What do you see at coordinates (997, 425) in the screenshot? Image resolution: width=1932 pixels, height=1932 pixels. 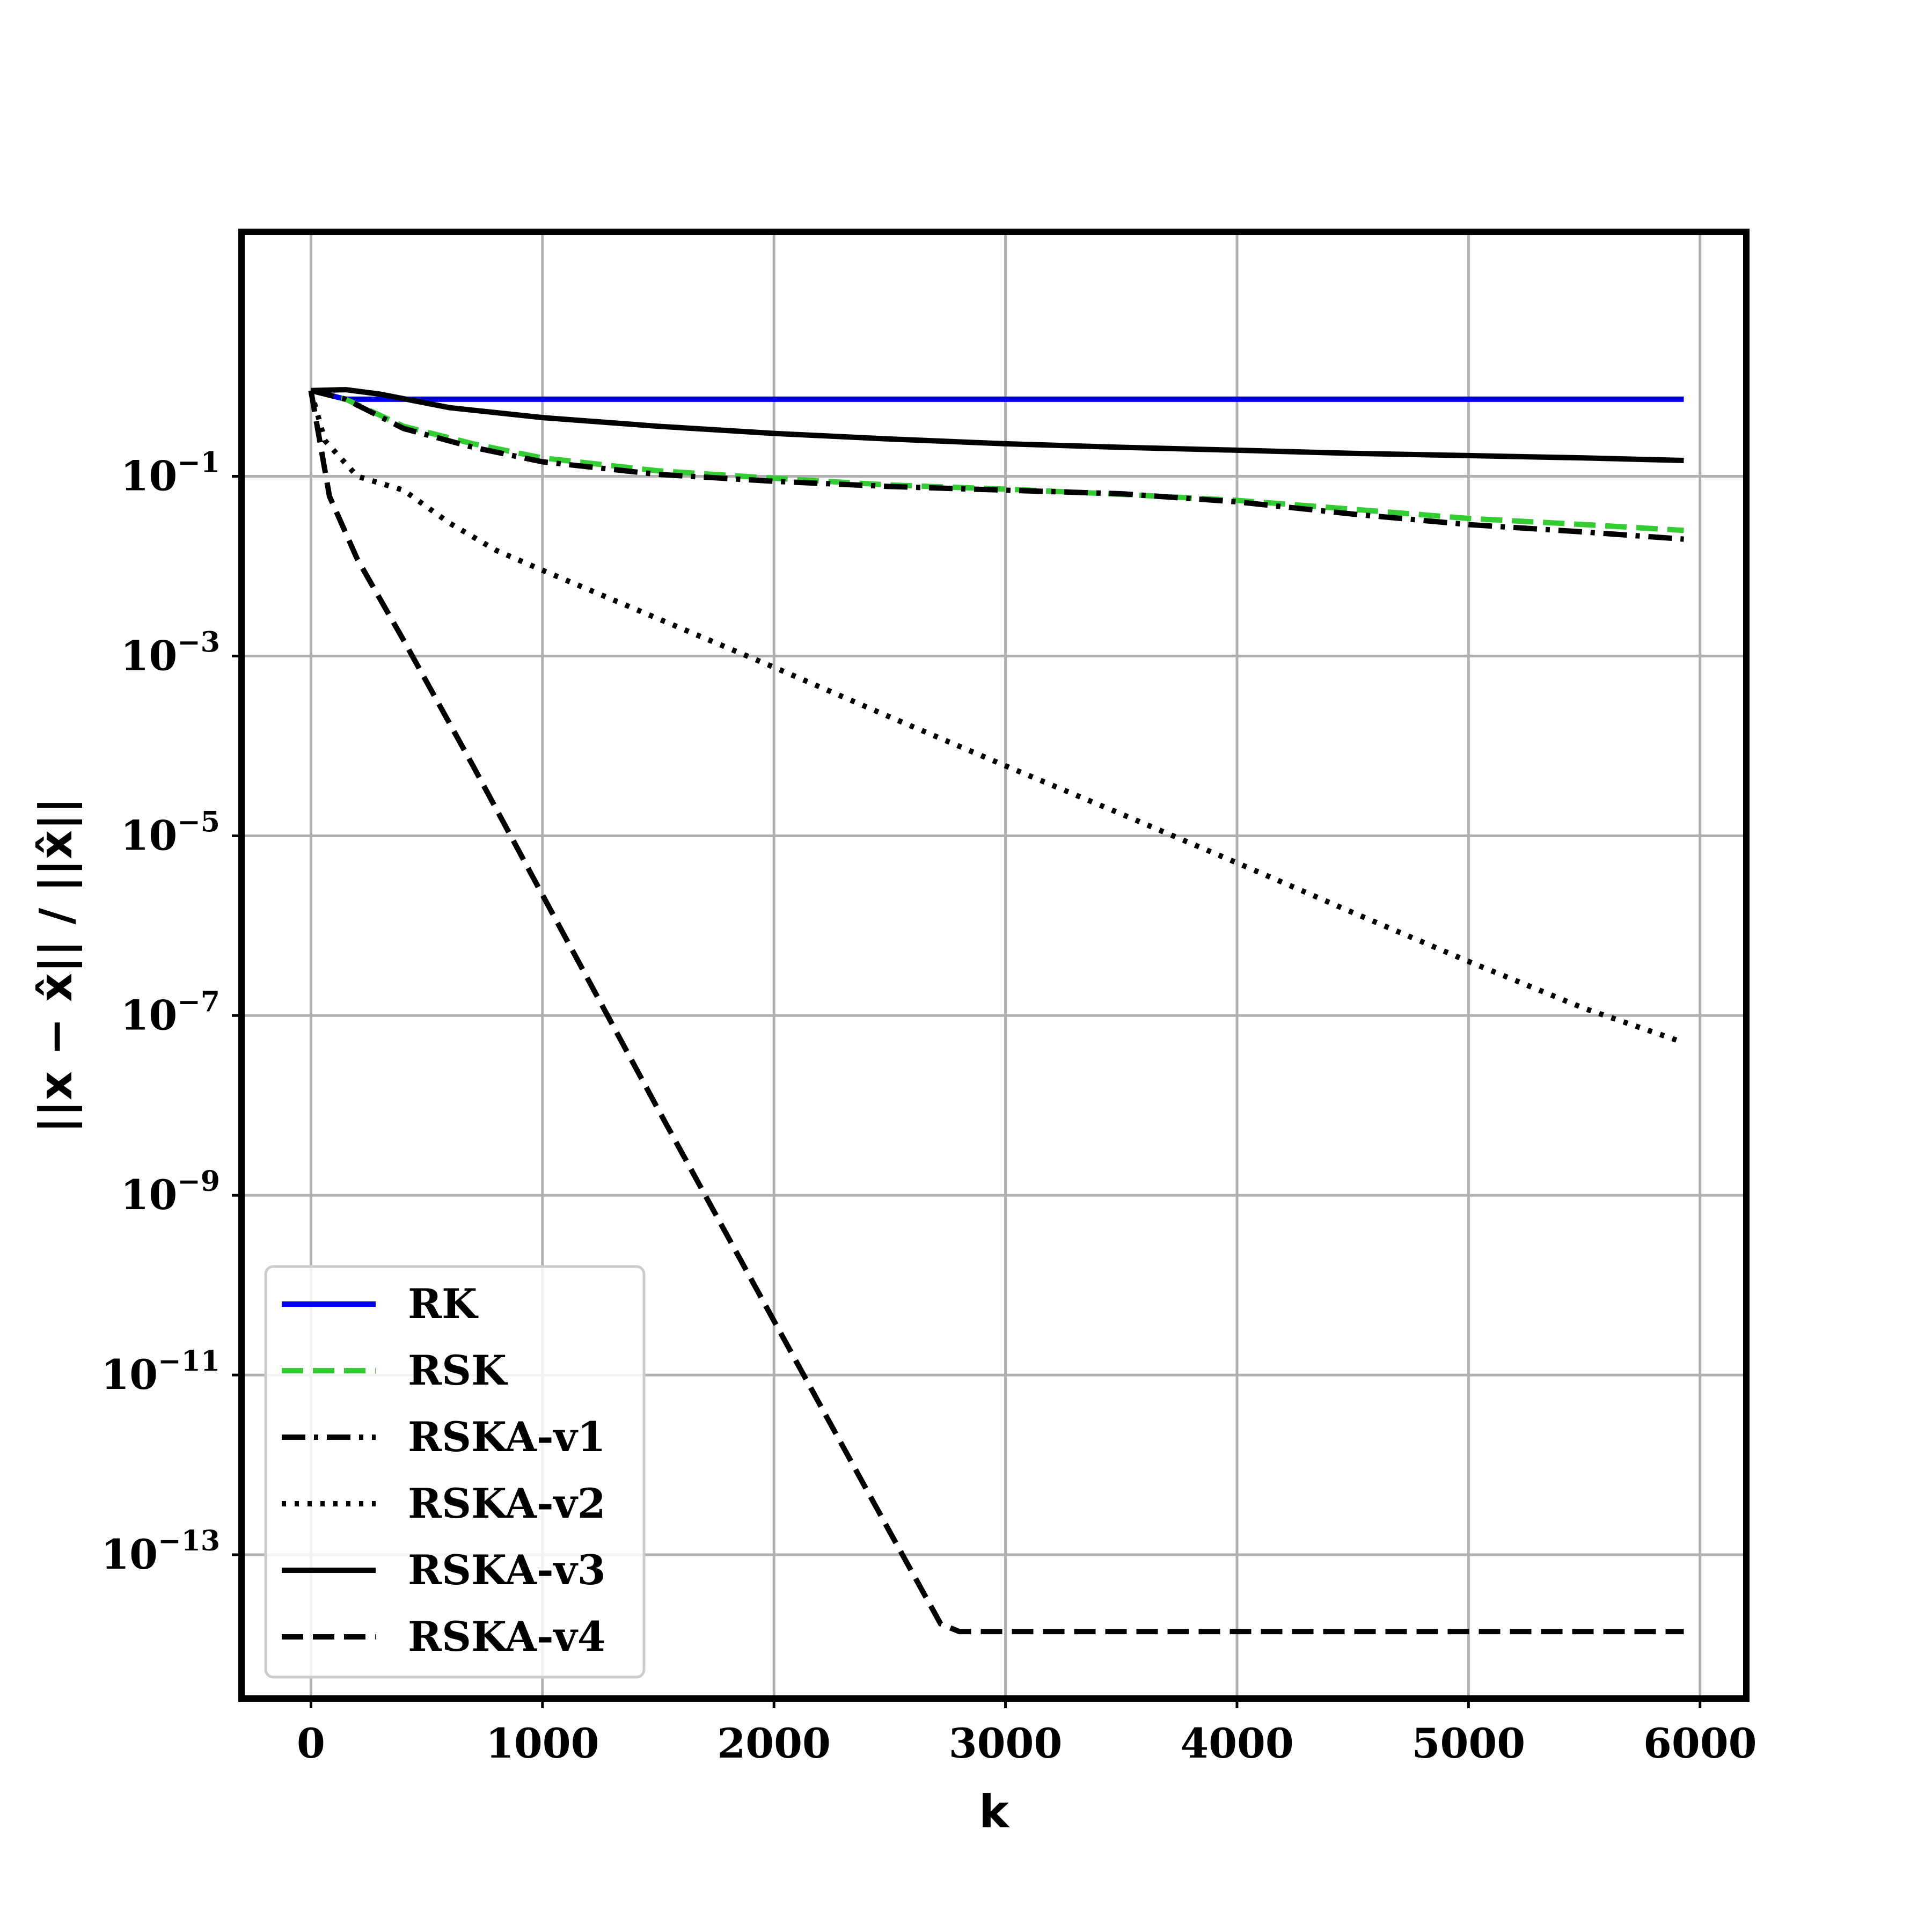 I see `series-line-rska-v3` at bounding box center [997, 425].